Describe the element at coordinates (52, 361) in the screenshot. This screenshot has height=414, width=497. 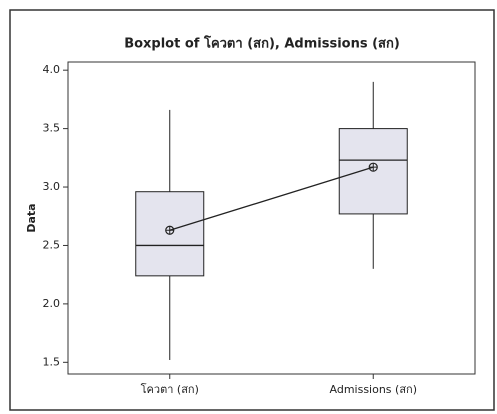
I see `y-tick-label: 1.5` at that location.